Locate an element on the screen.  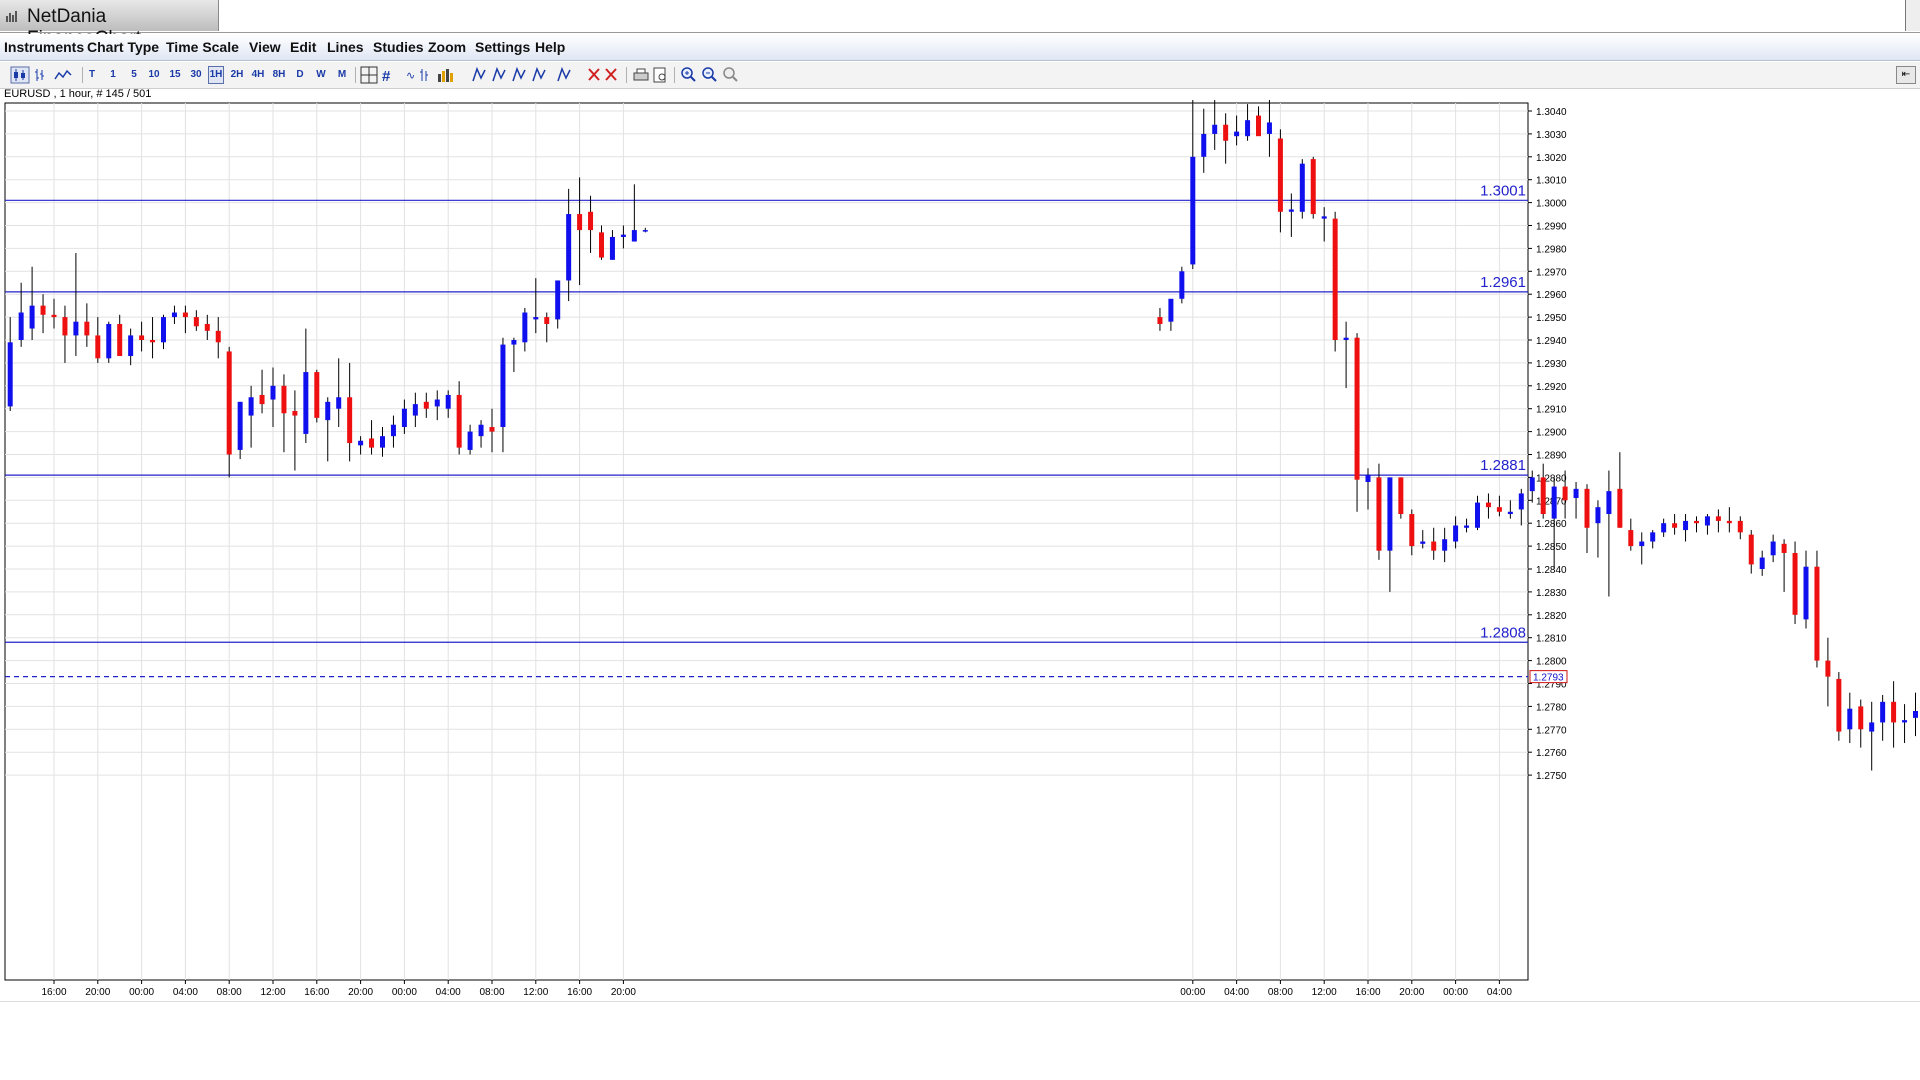
zoom-icons is located at coordinates (710, 75).